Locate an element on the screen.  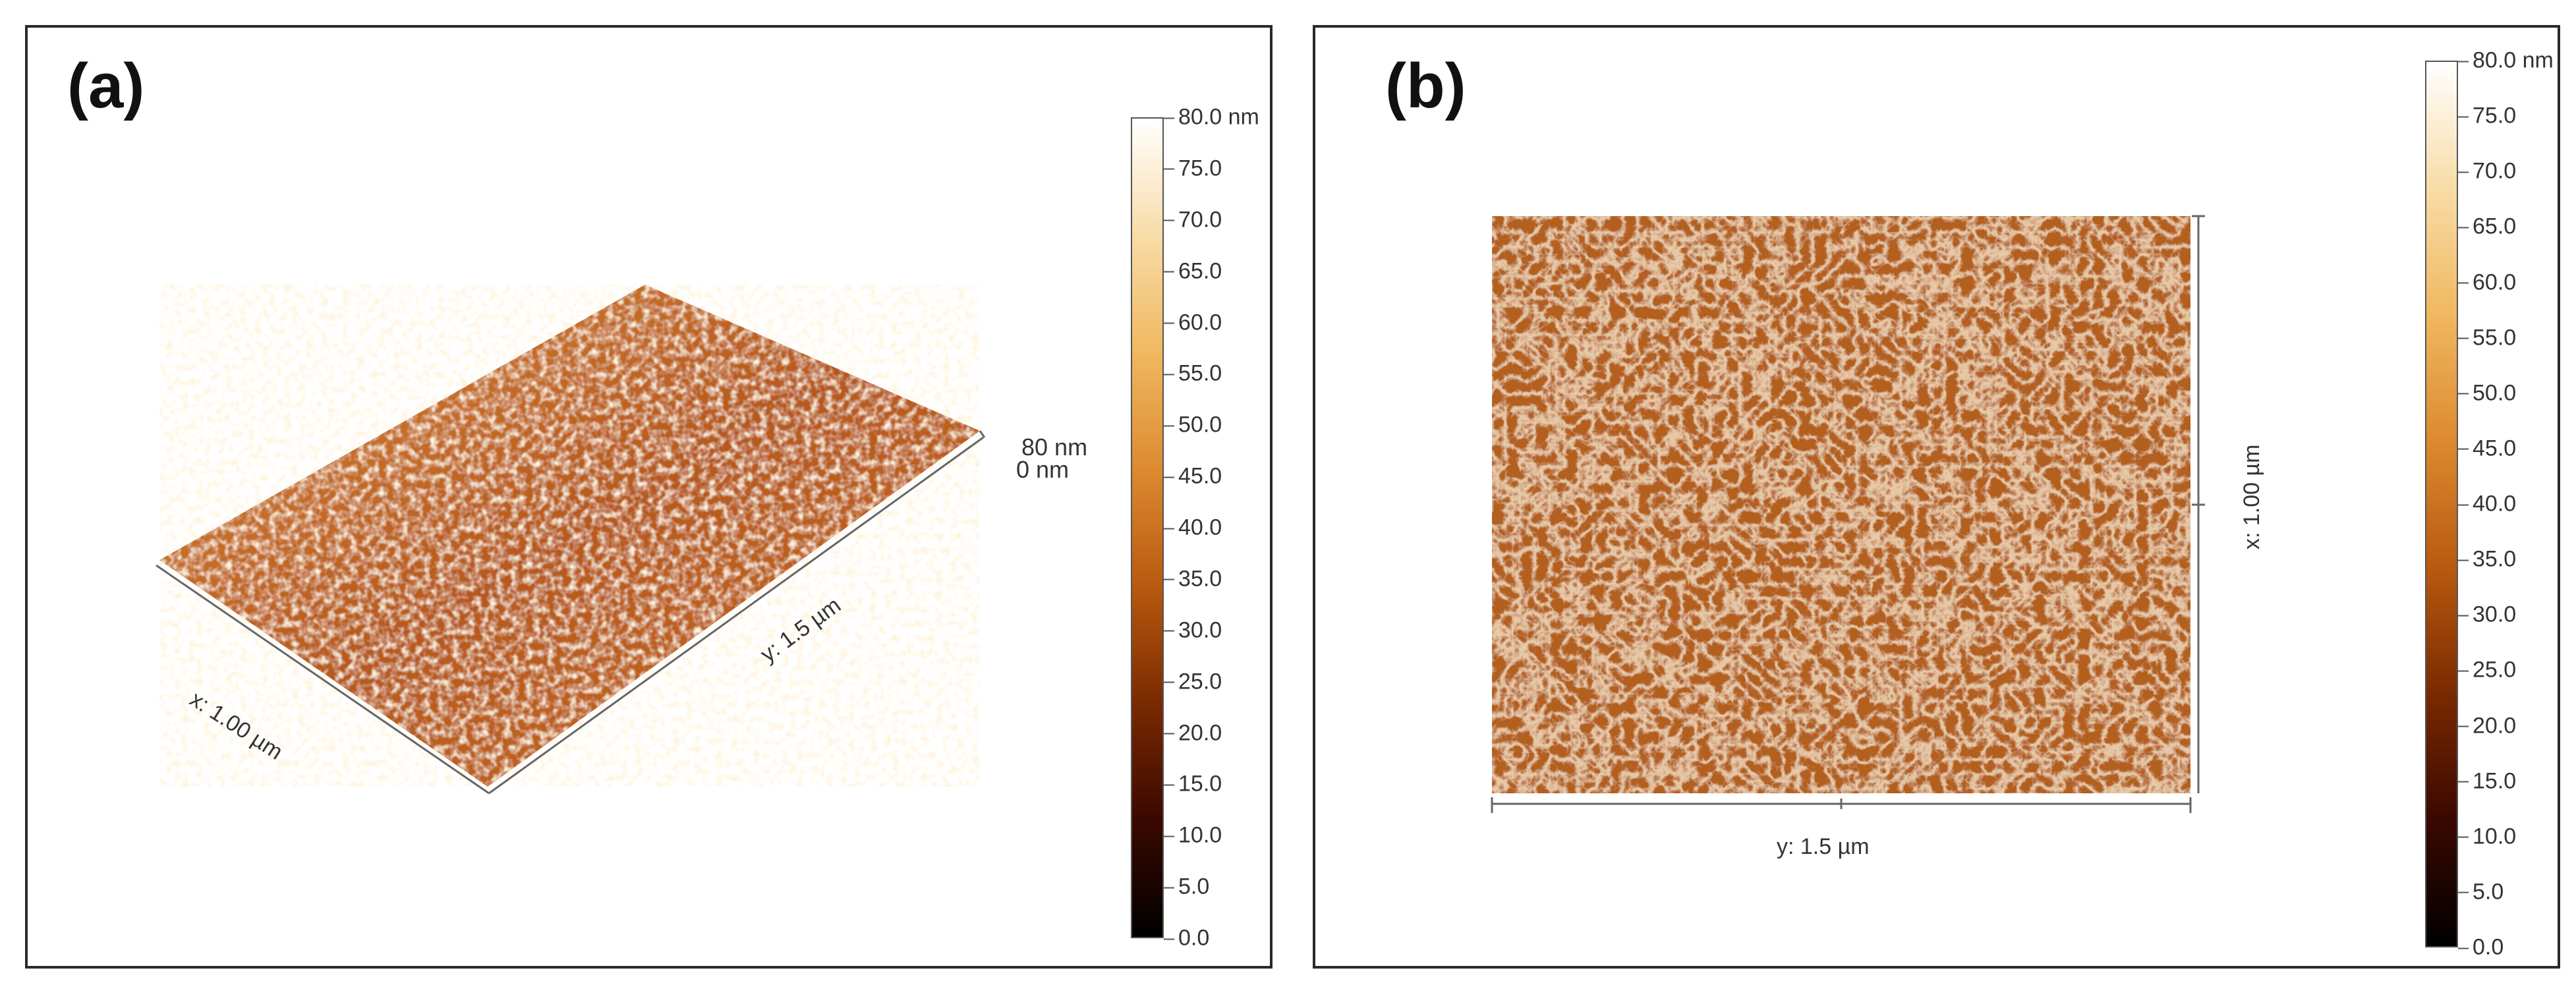
corner-tick is located at coordinates (983, 434).